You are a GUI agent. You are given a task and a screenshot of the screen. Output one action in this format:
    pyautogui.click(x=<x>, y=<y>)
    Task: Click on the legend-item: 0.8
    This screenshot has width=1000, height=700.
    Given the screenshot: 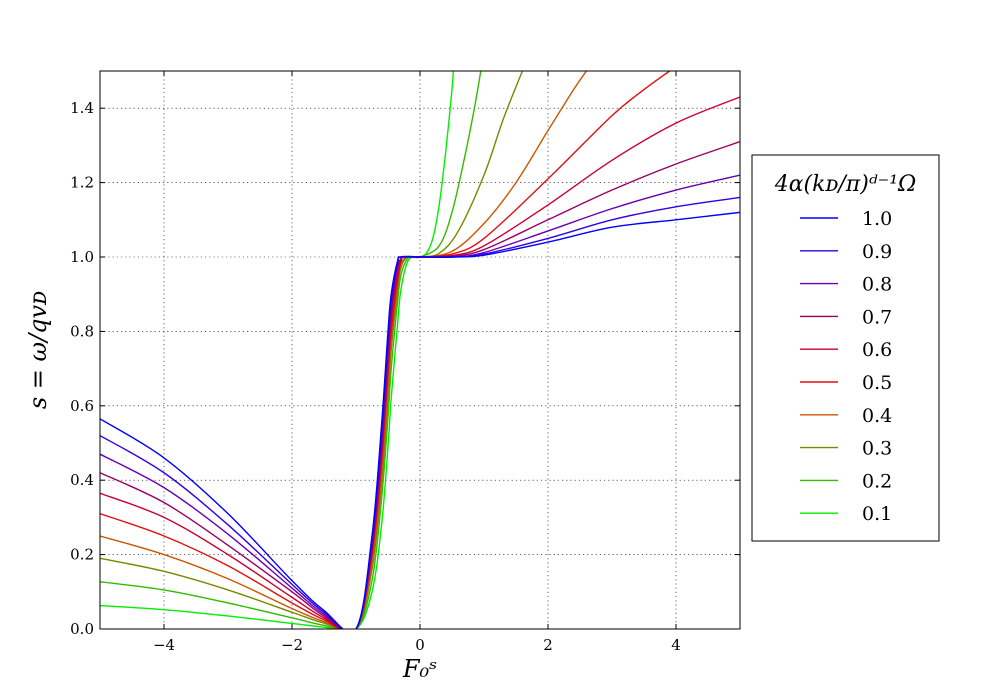 What is the action you would take?
    pyautogui.click(x=846, y=285)
    